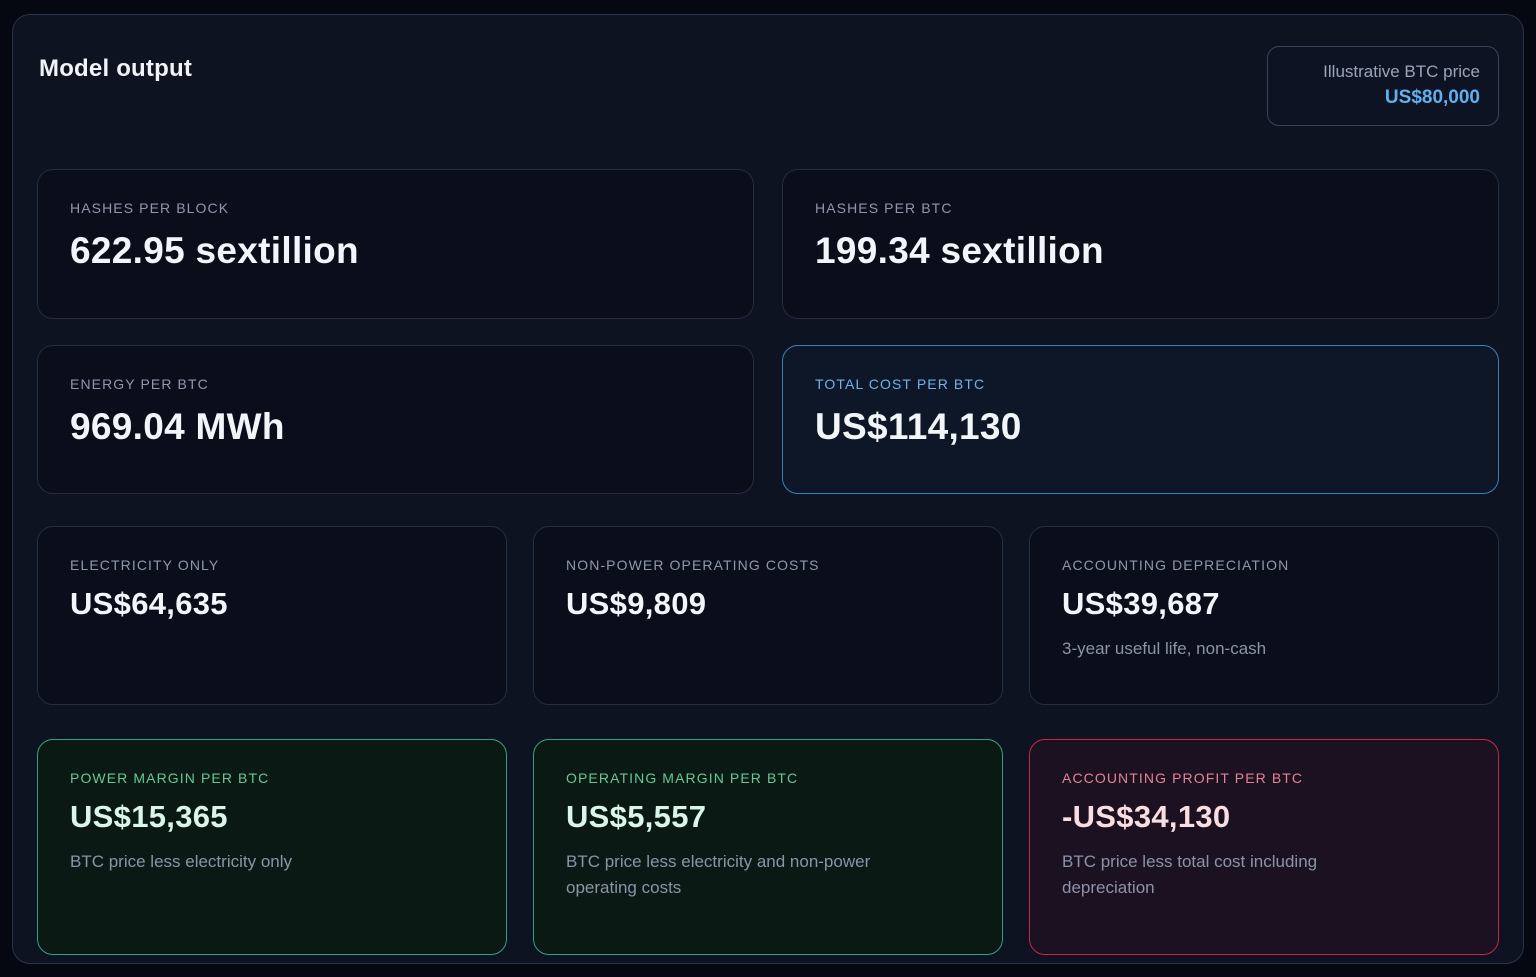 The height and width of the screenshot is (977, 1536). What do you see at coordinates (636, 816) in the screenshot?
I see `card-value: US$5,557` at bounding box center [636, 816].